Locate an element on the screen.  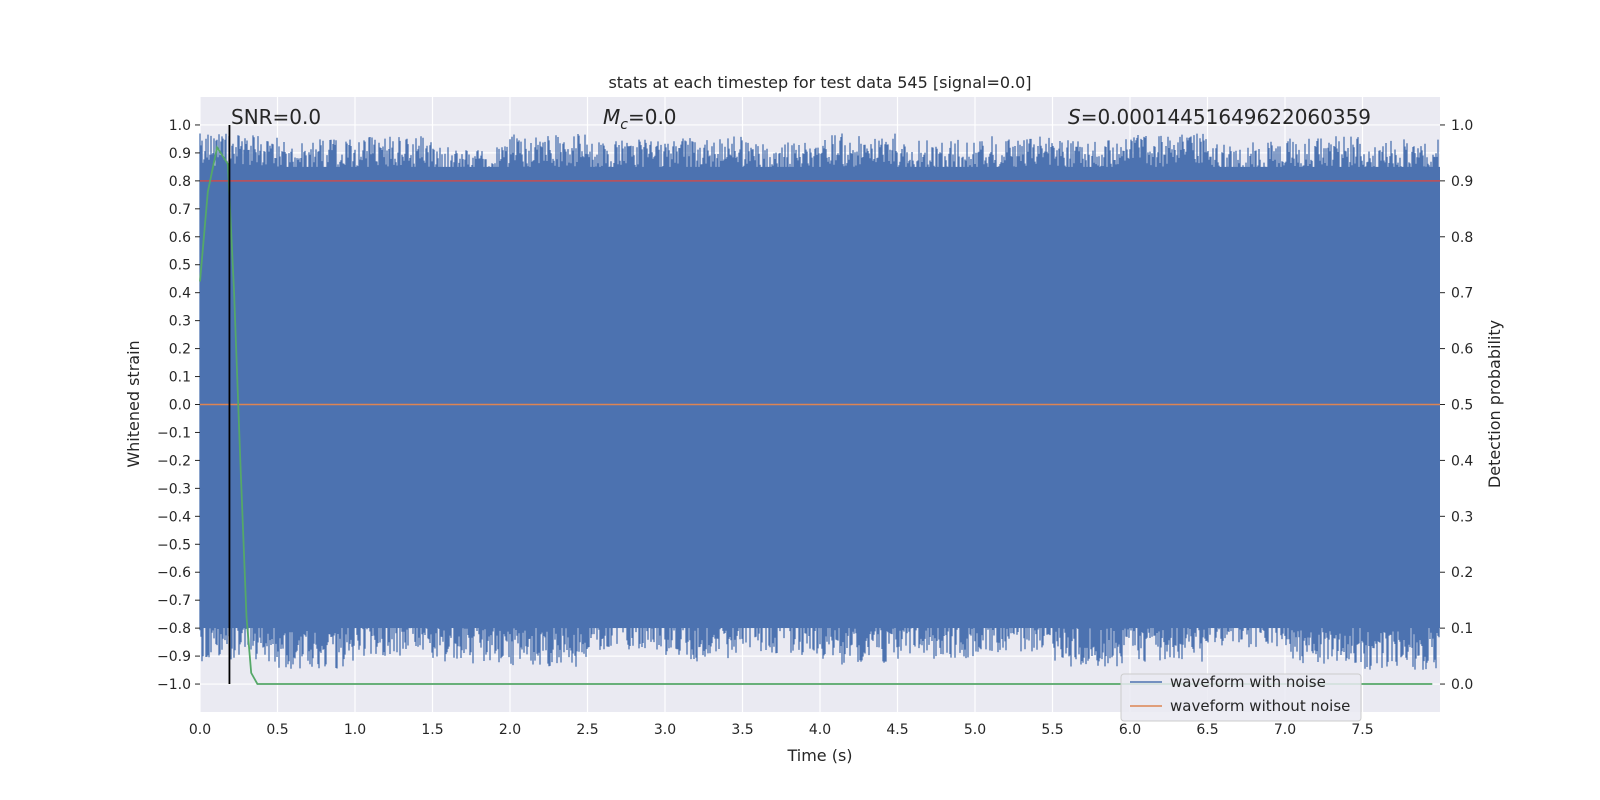
x-tick-label: 3.0 is located at coordinates (665, 730).